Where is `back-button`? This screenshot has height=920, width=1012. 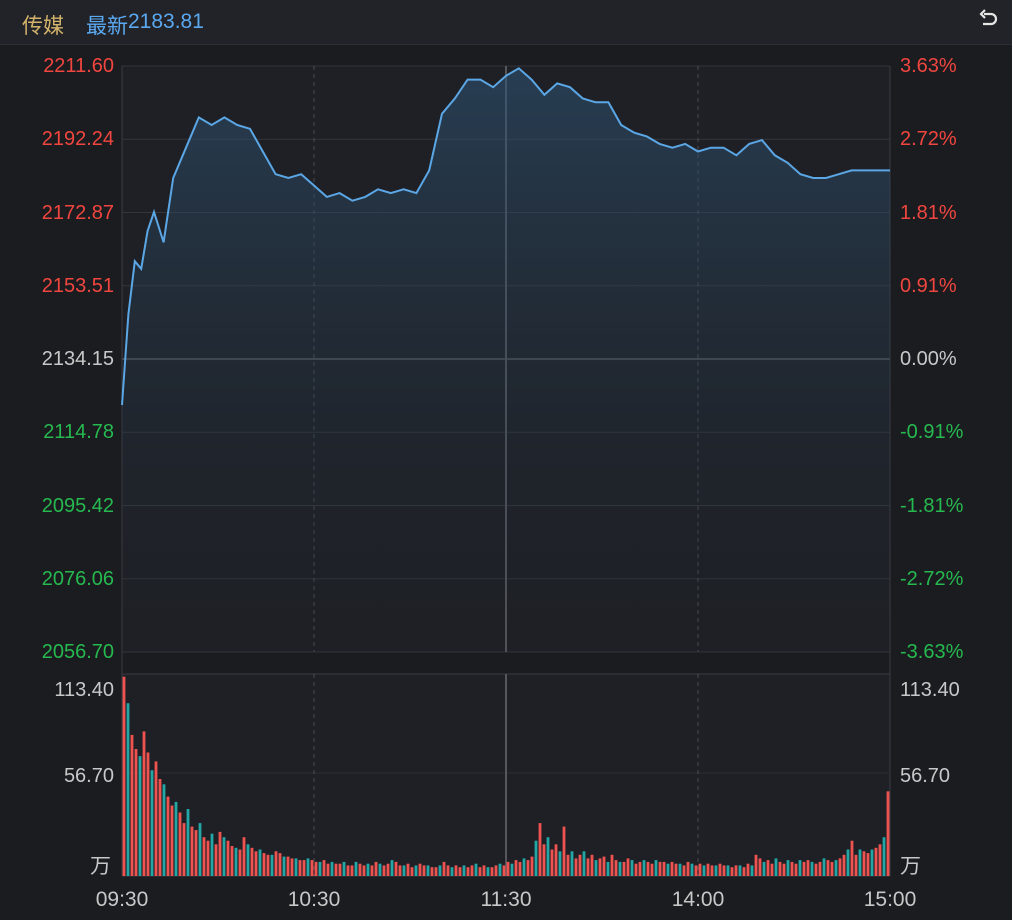
back-button is located at coordinates (988, 22).